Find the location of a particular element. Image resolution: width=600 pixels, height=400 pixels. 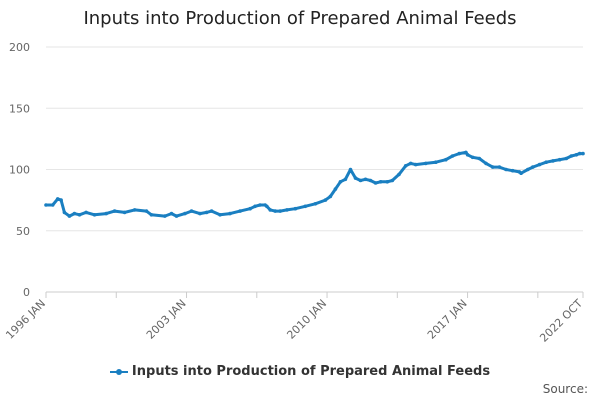

y-tick-label: 100 is located at coordinates (19, 170).